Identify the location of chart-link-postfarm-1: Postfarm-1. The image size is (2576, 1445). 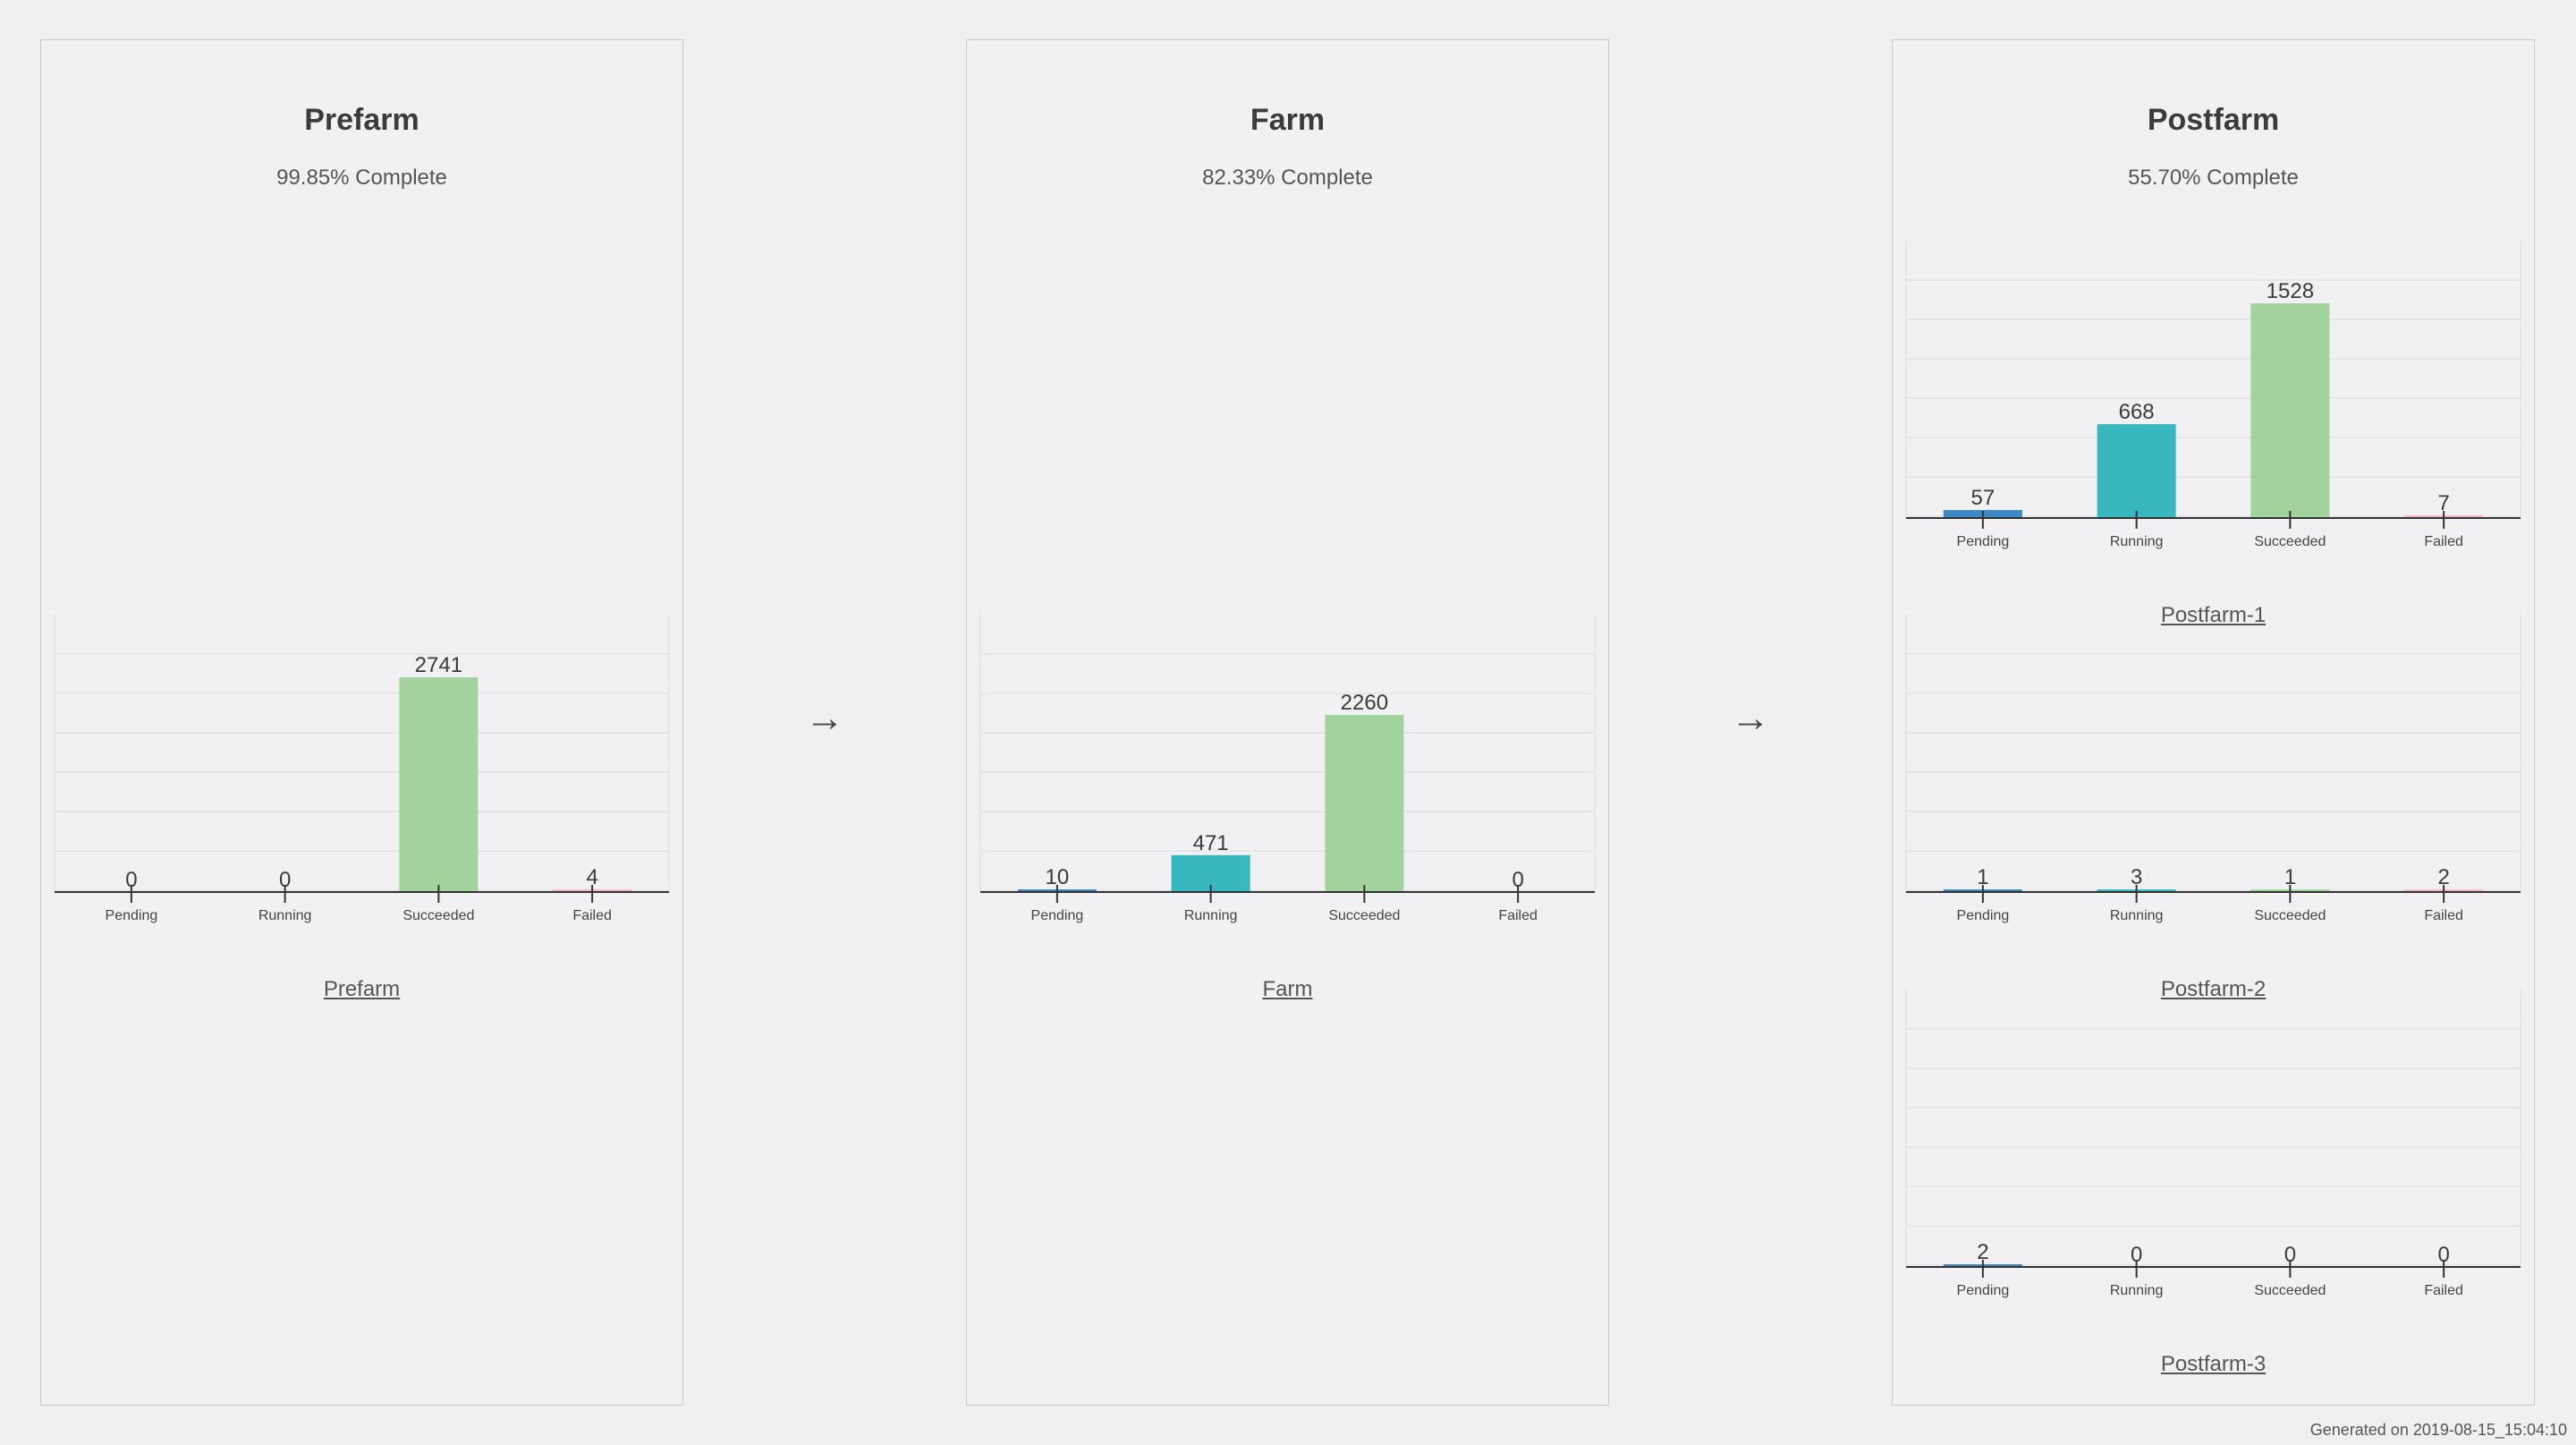
(2213, 615).